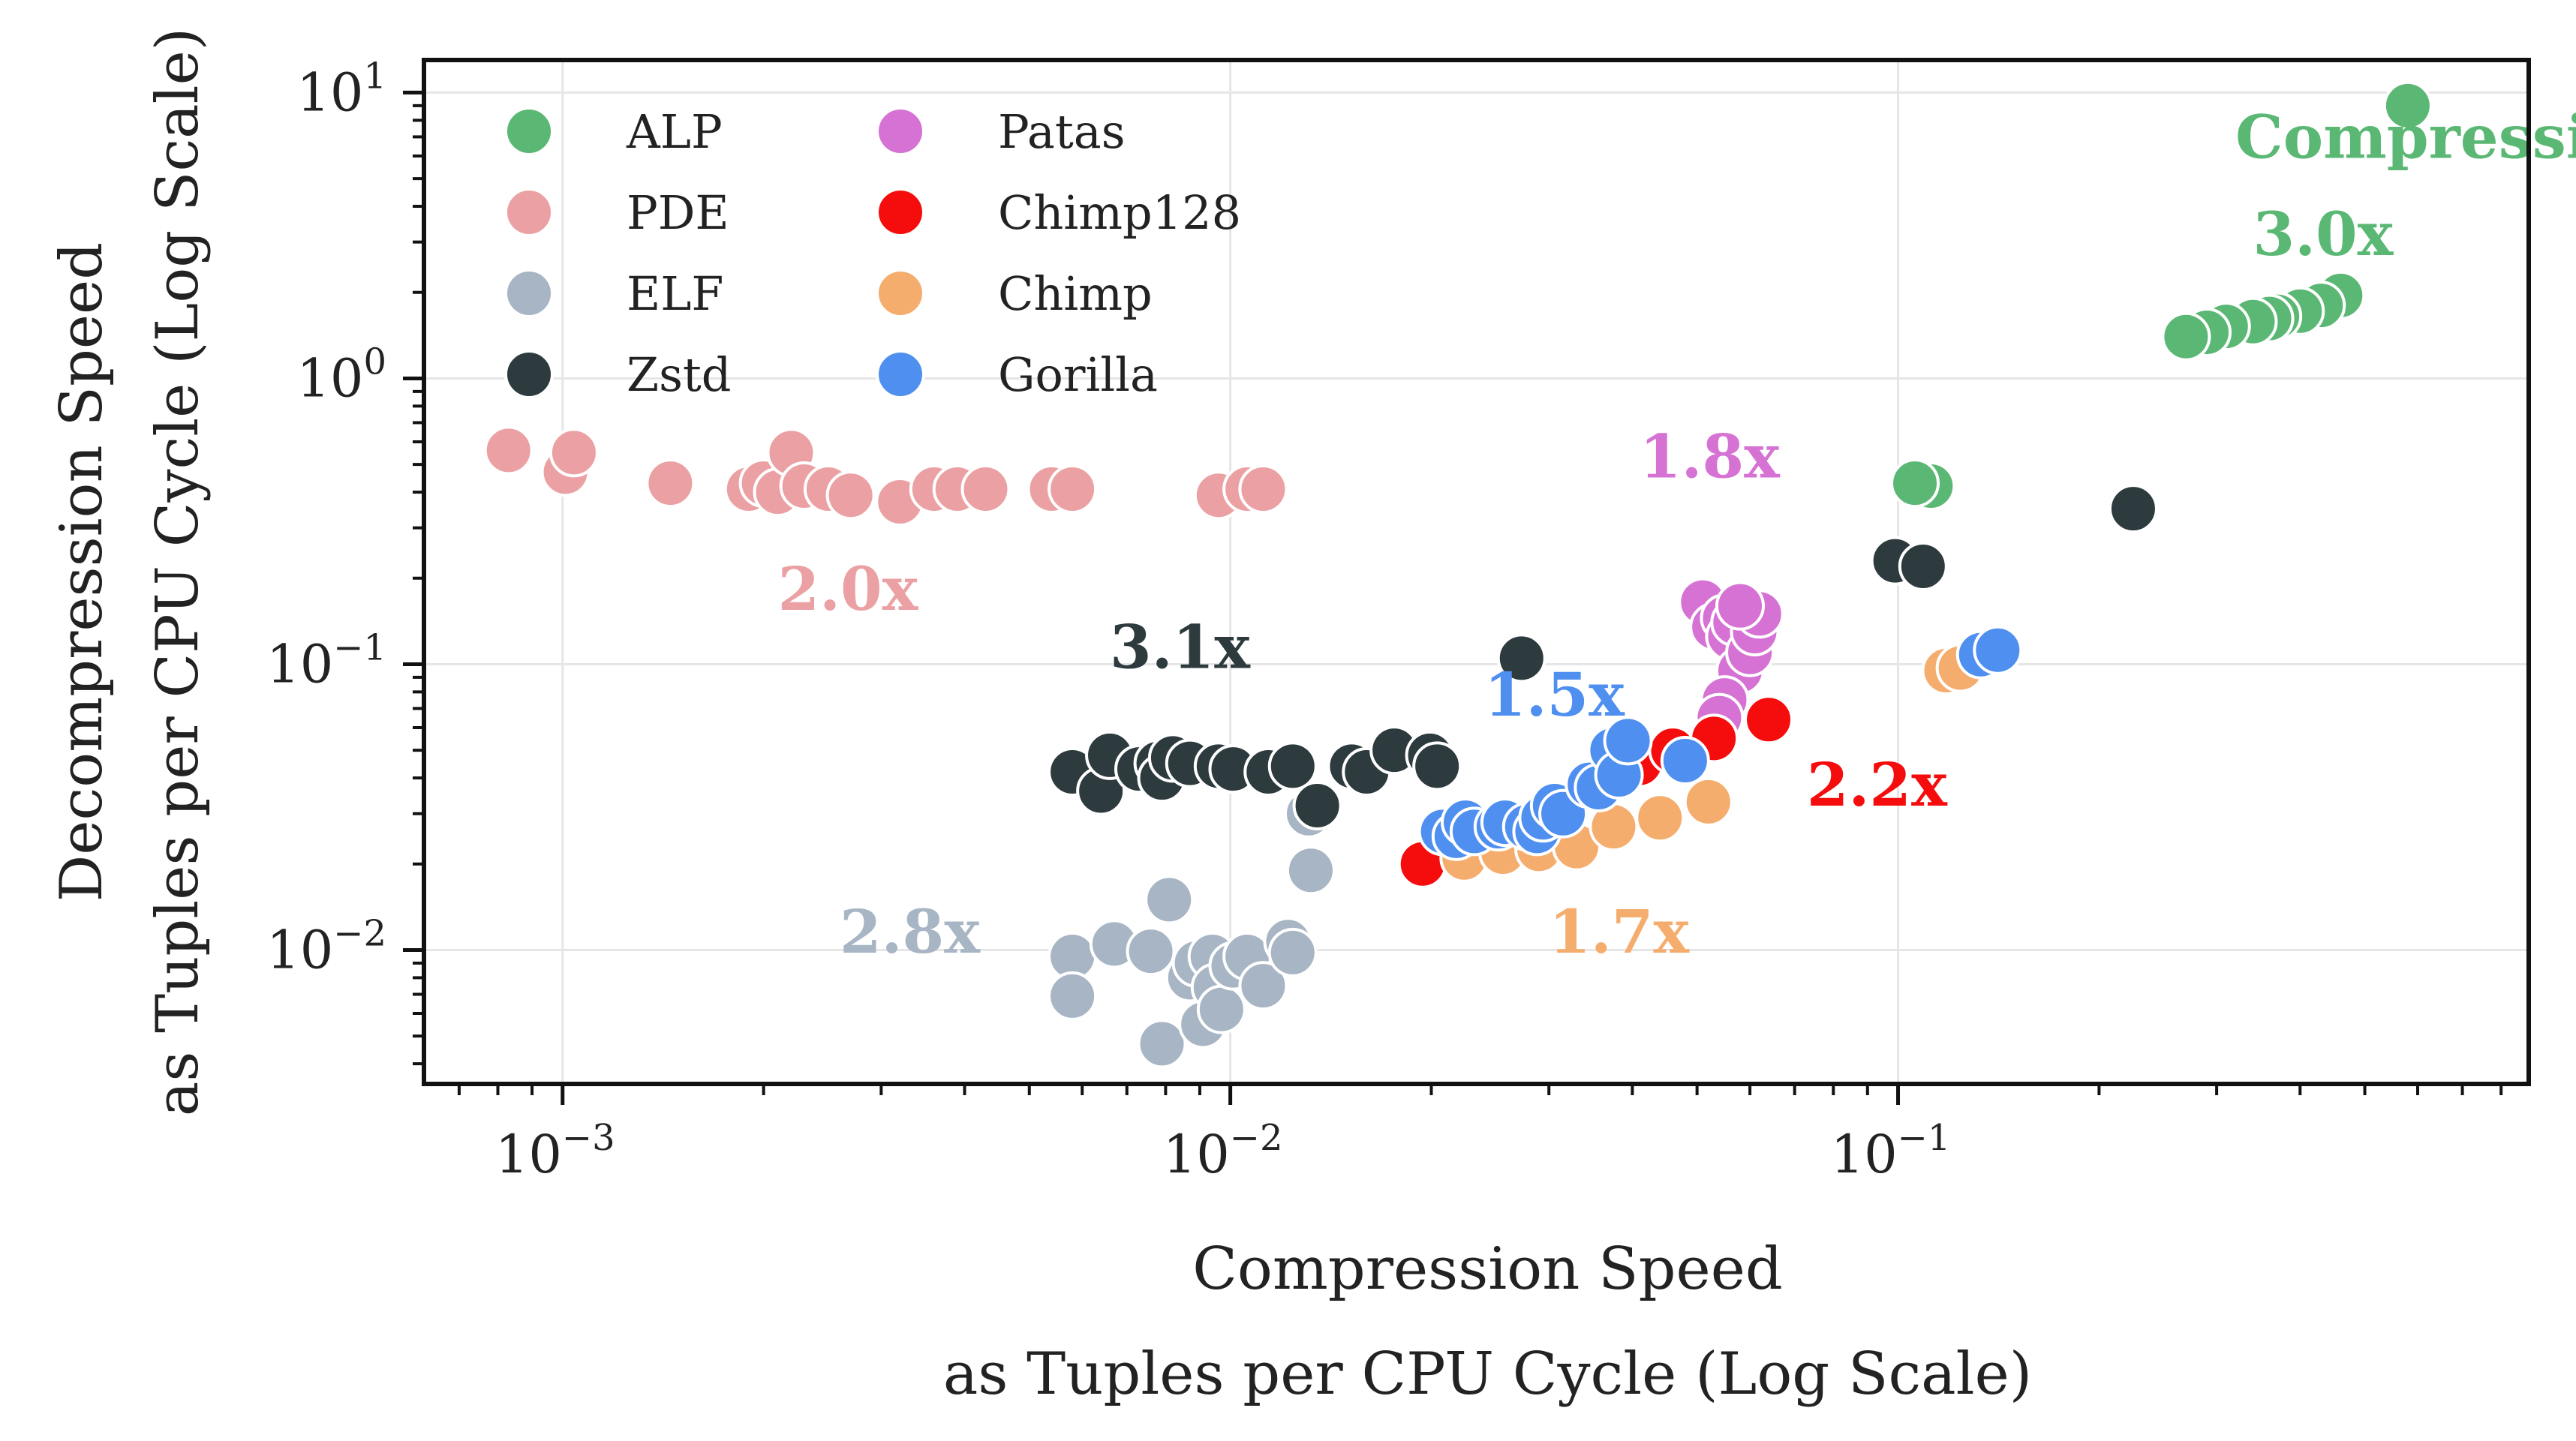 Image resolution: width=2576 pixels, height=1441 pixels. What do you see at coordinates (900, 131) in the screenshot?
I see `legend-marker-patas` at bounding box center [900, 131].